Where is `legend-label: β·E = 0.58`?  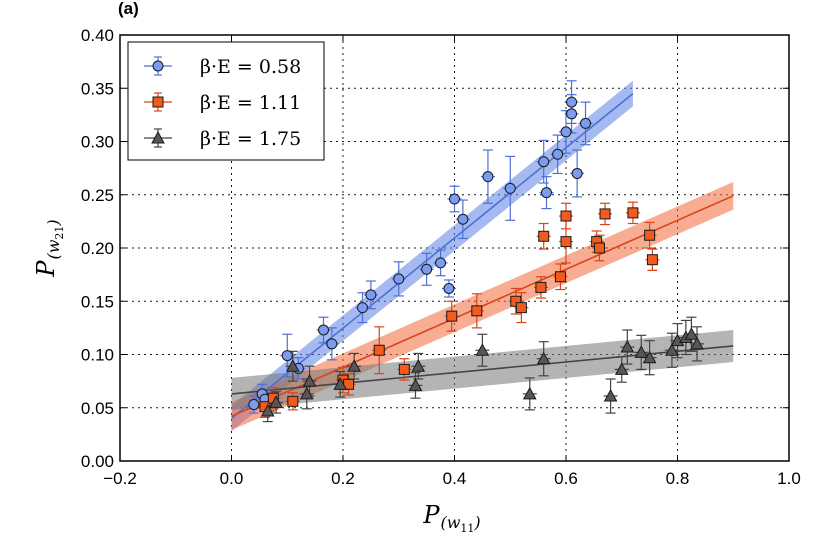 legend-label: β·E = 0.58 is located at coordinates (250, 67).